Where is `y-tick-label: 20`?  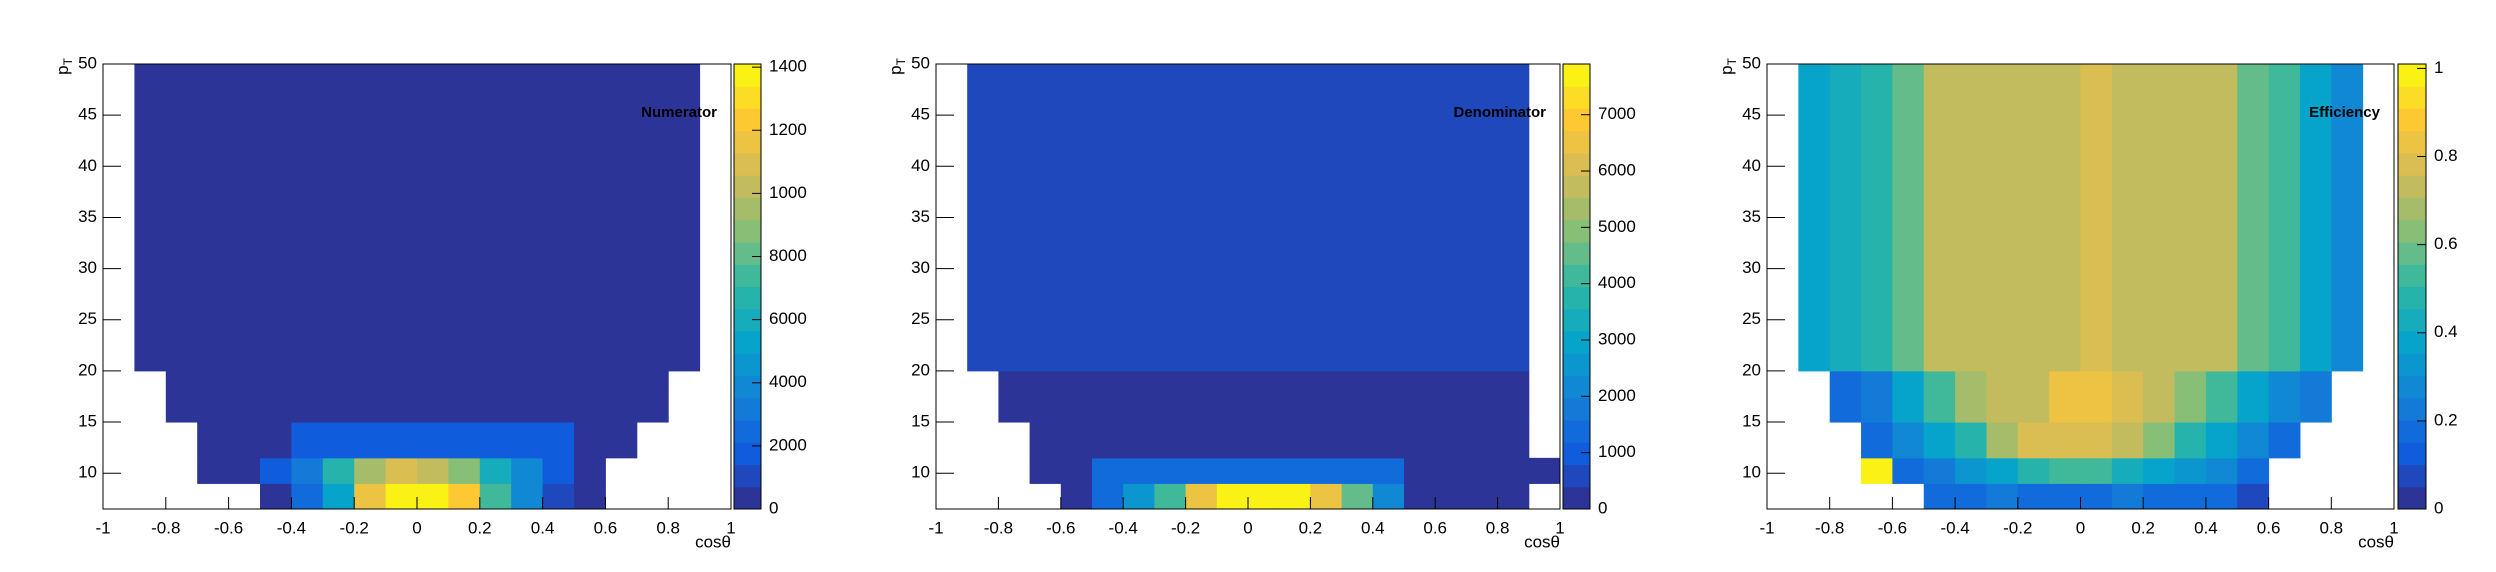
y-tick-label: 20 is located at coordinates (920, 369).